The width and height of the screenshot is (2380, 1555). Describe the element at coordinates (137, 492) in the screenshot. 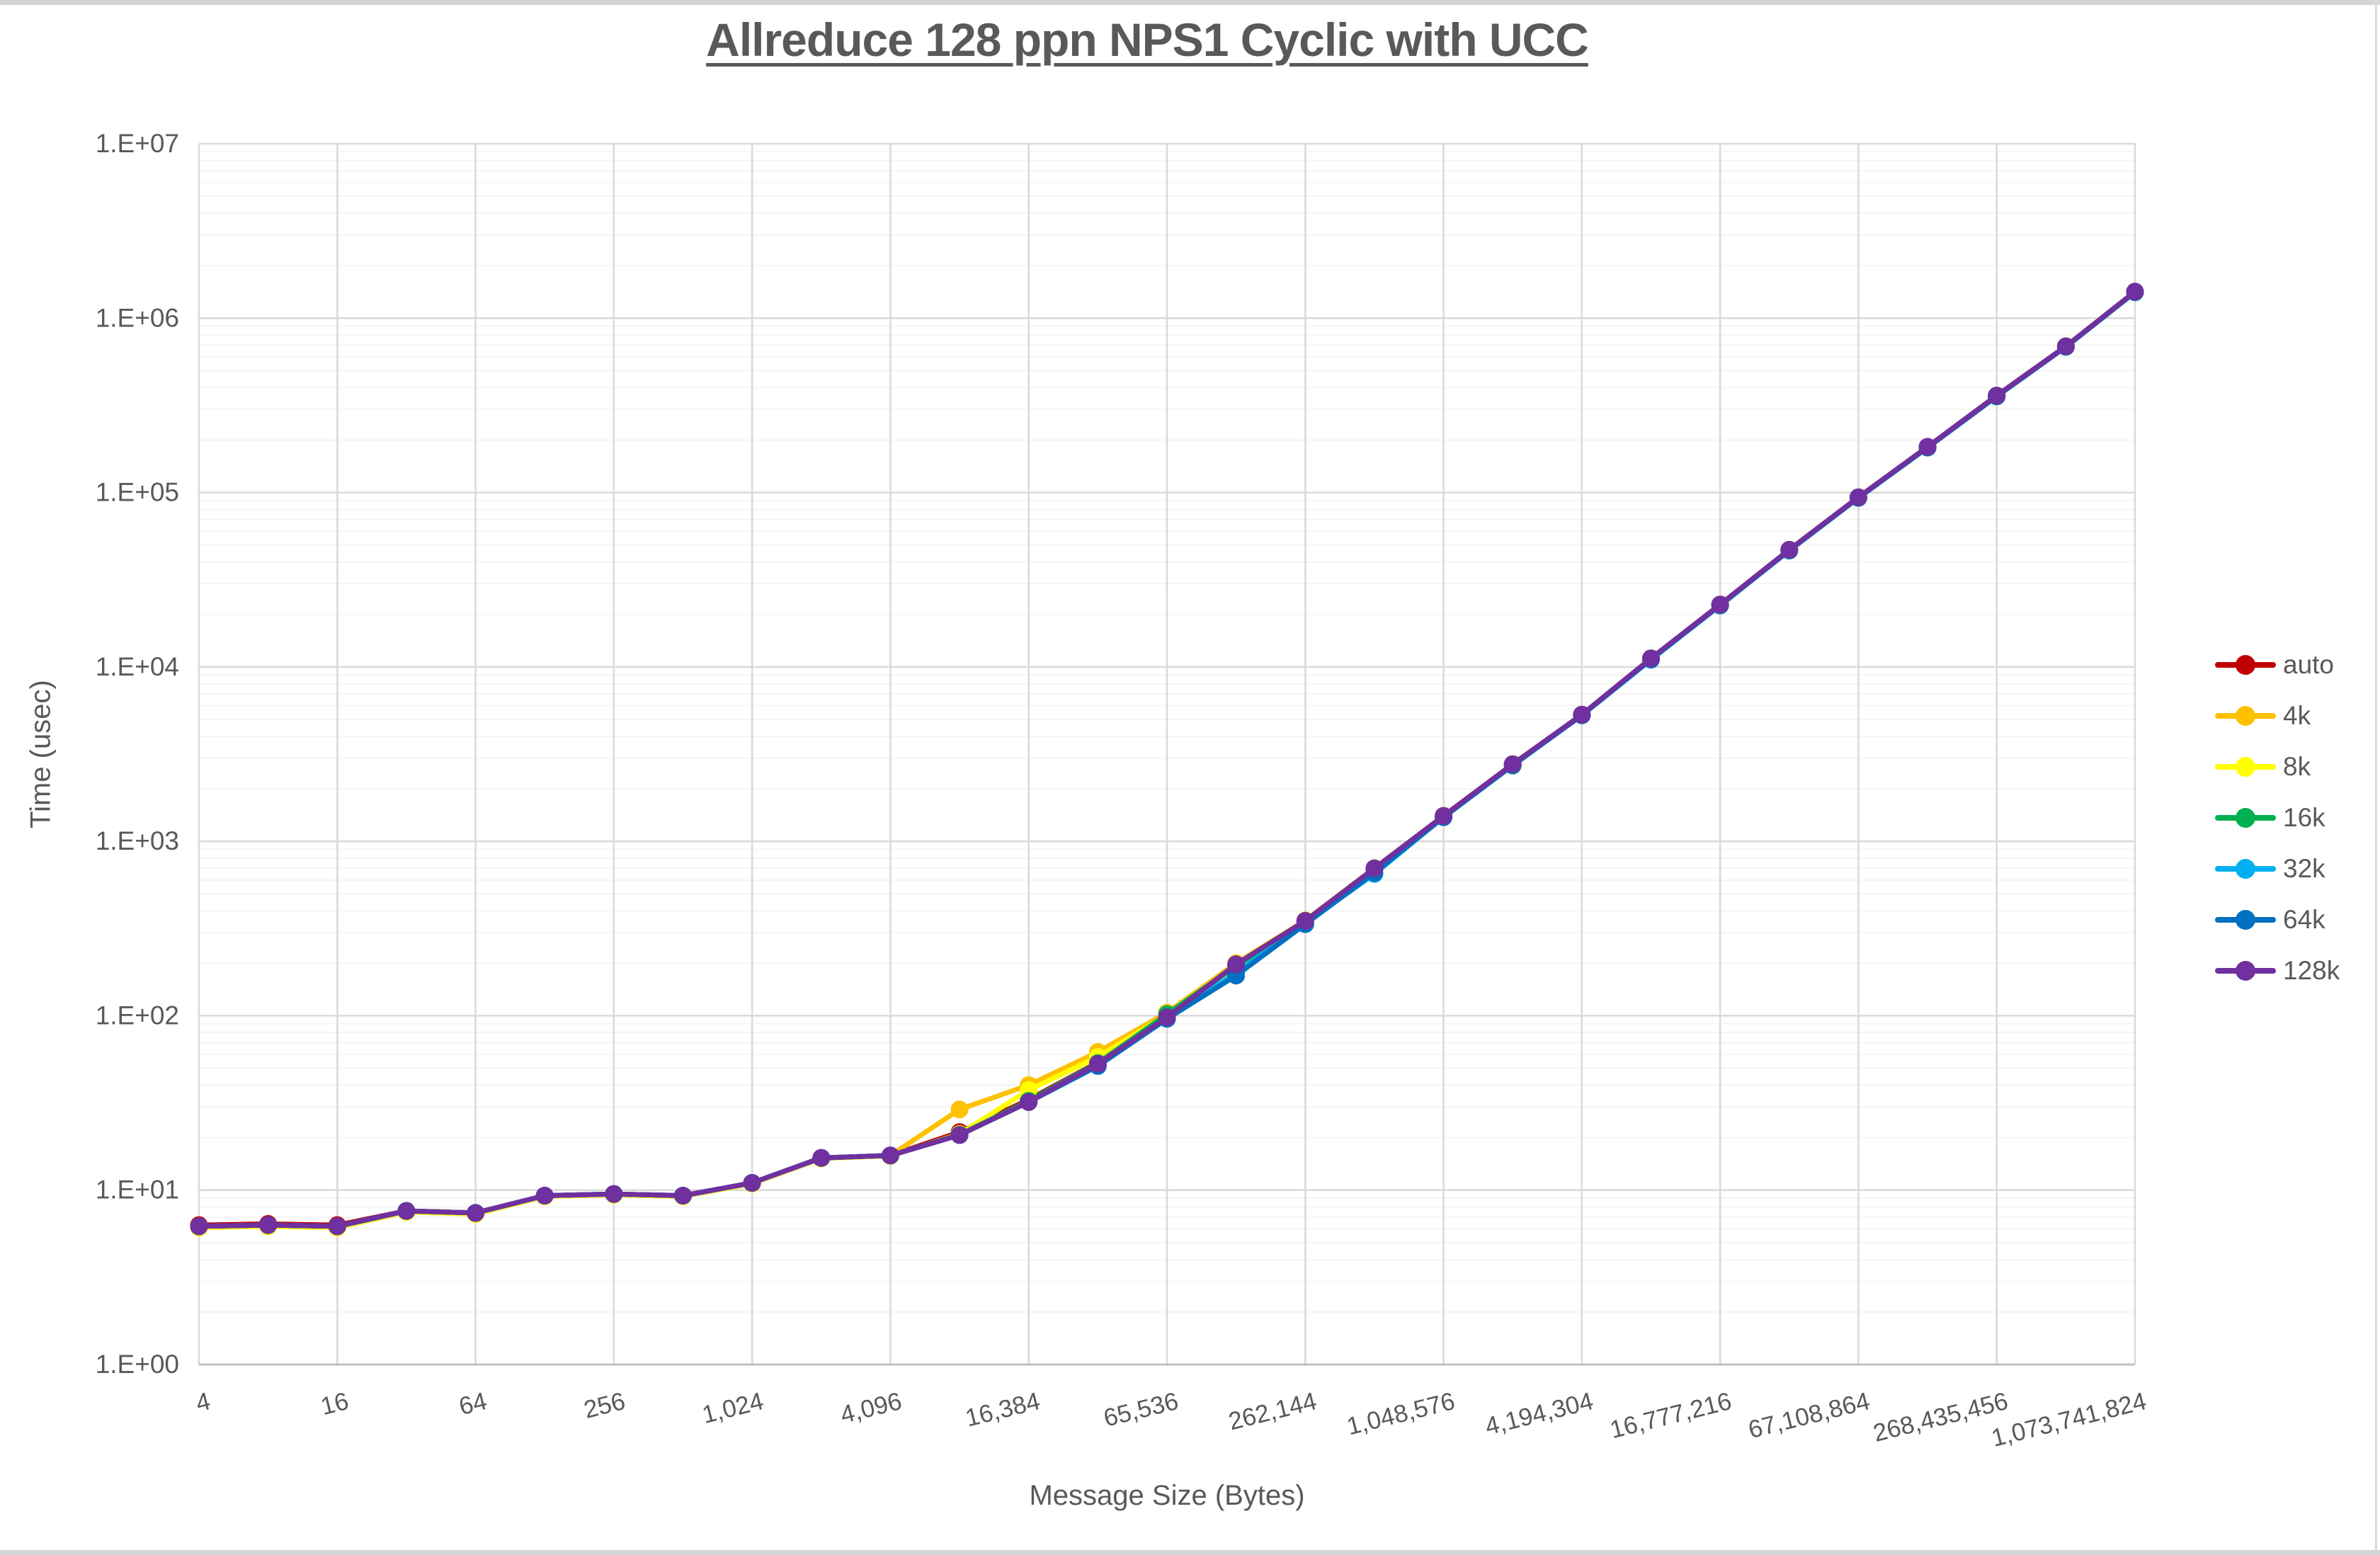

I see `y-tick-label: 1.E+05` at that location.